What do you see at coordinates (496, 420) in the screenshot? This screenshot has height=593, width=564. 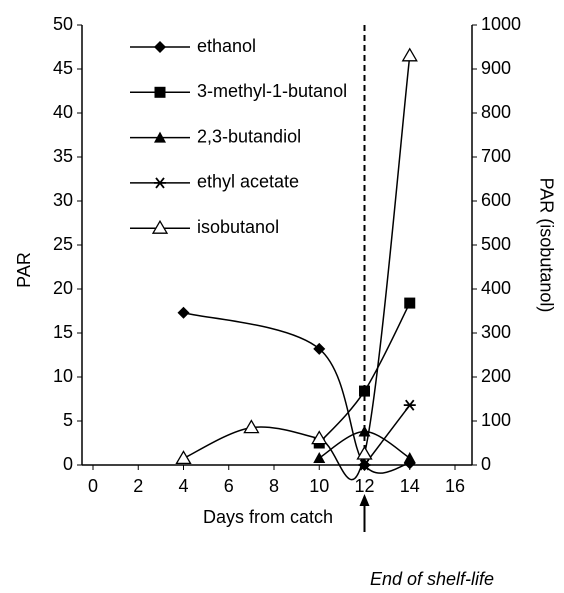 I see `y2-tick-label: 100` at bounding box center [496, 420].